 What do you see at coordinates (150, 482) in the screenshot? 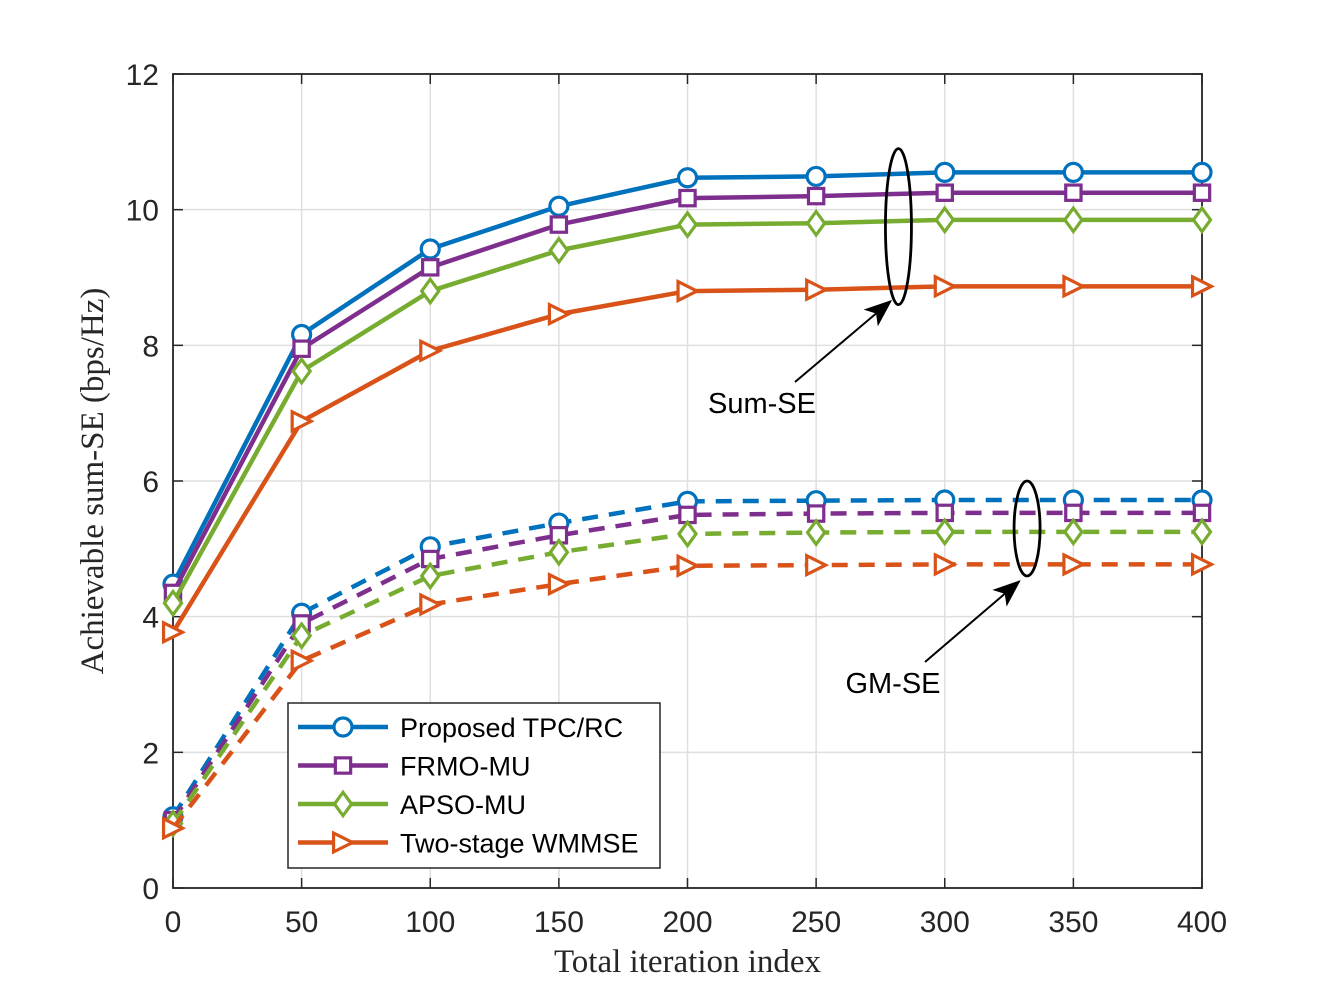
I see `y-tick-label: 6` at bounding box center [150, 482].